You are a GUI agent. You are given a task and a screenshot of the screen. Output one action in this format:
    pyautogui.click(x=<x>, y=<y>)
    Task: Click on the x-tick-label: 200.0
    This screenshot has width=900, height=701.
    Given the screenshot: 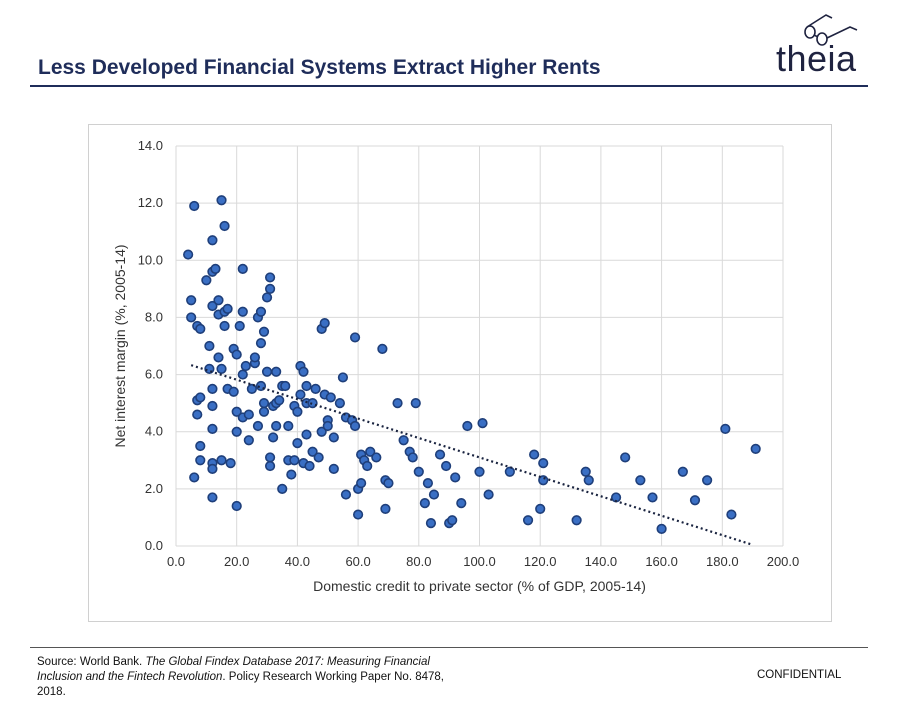 What is the action you would take?
    pyautogui.click(x=783, y=561)
    